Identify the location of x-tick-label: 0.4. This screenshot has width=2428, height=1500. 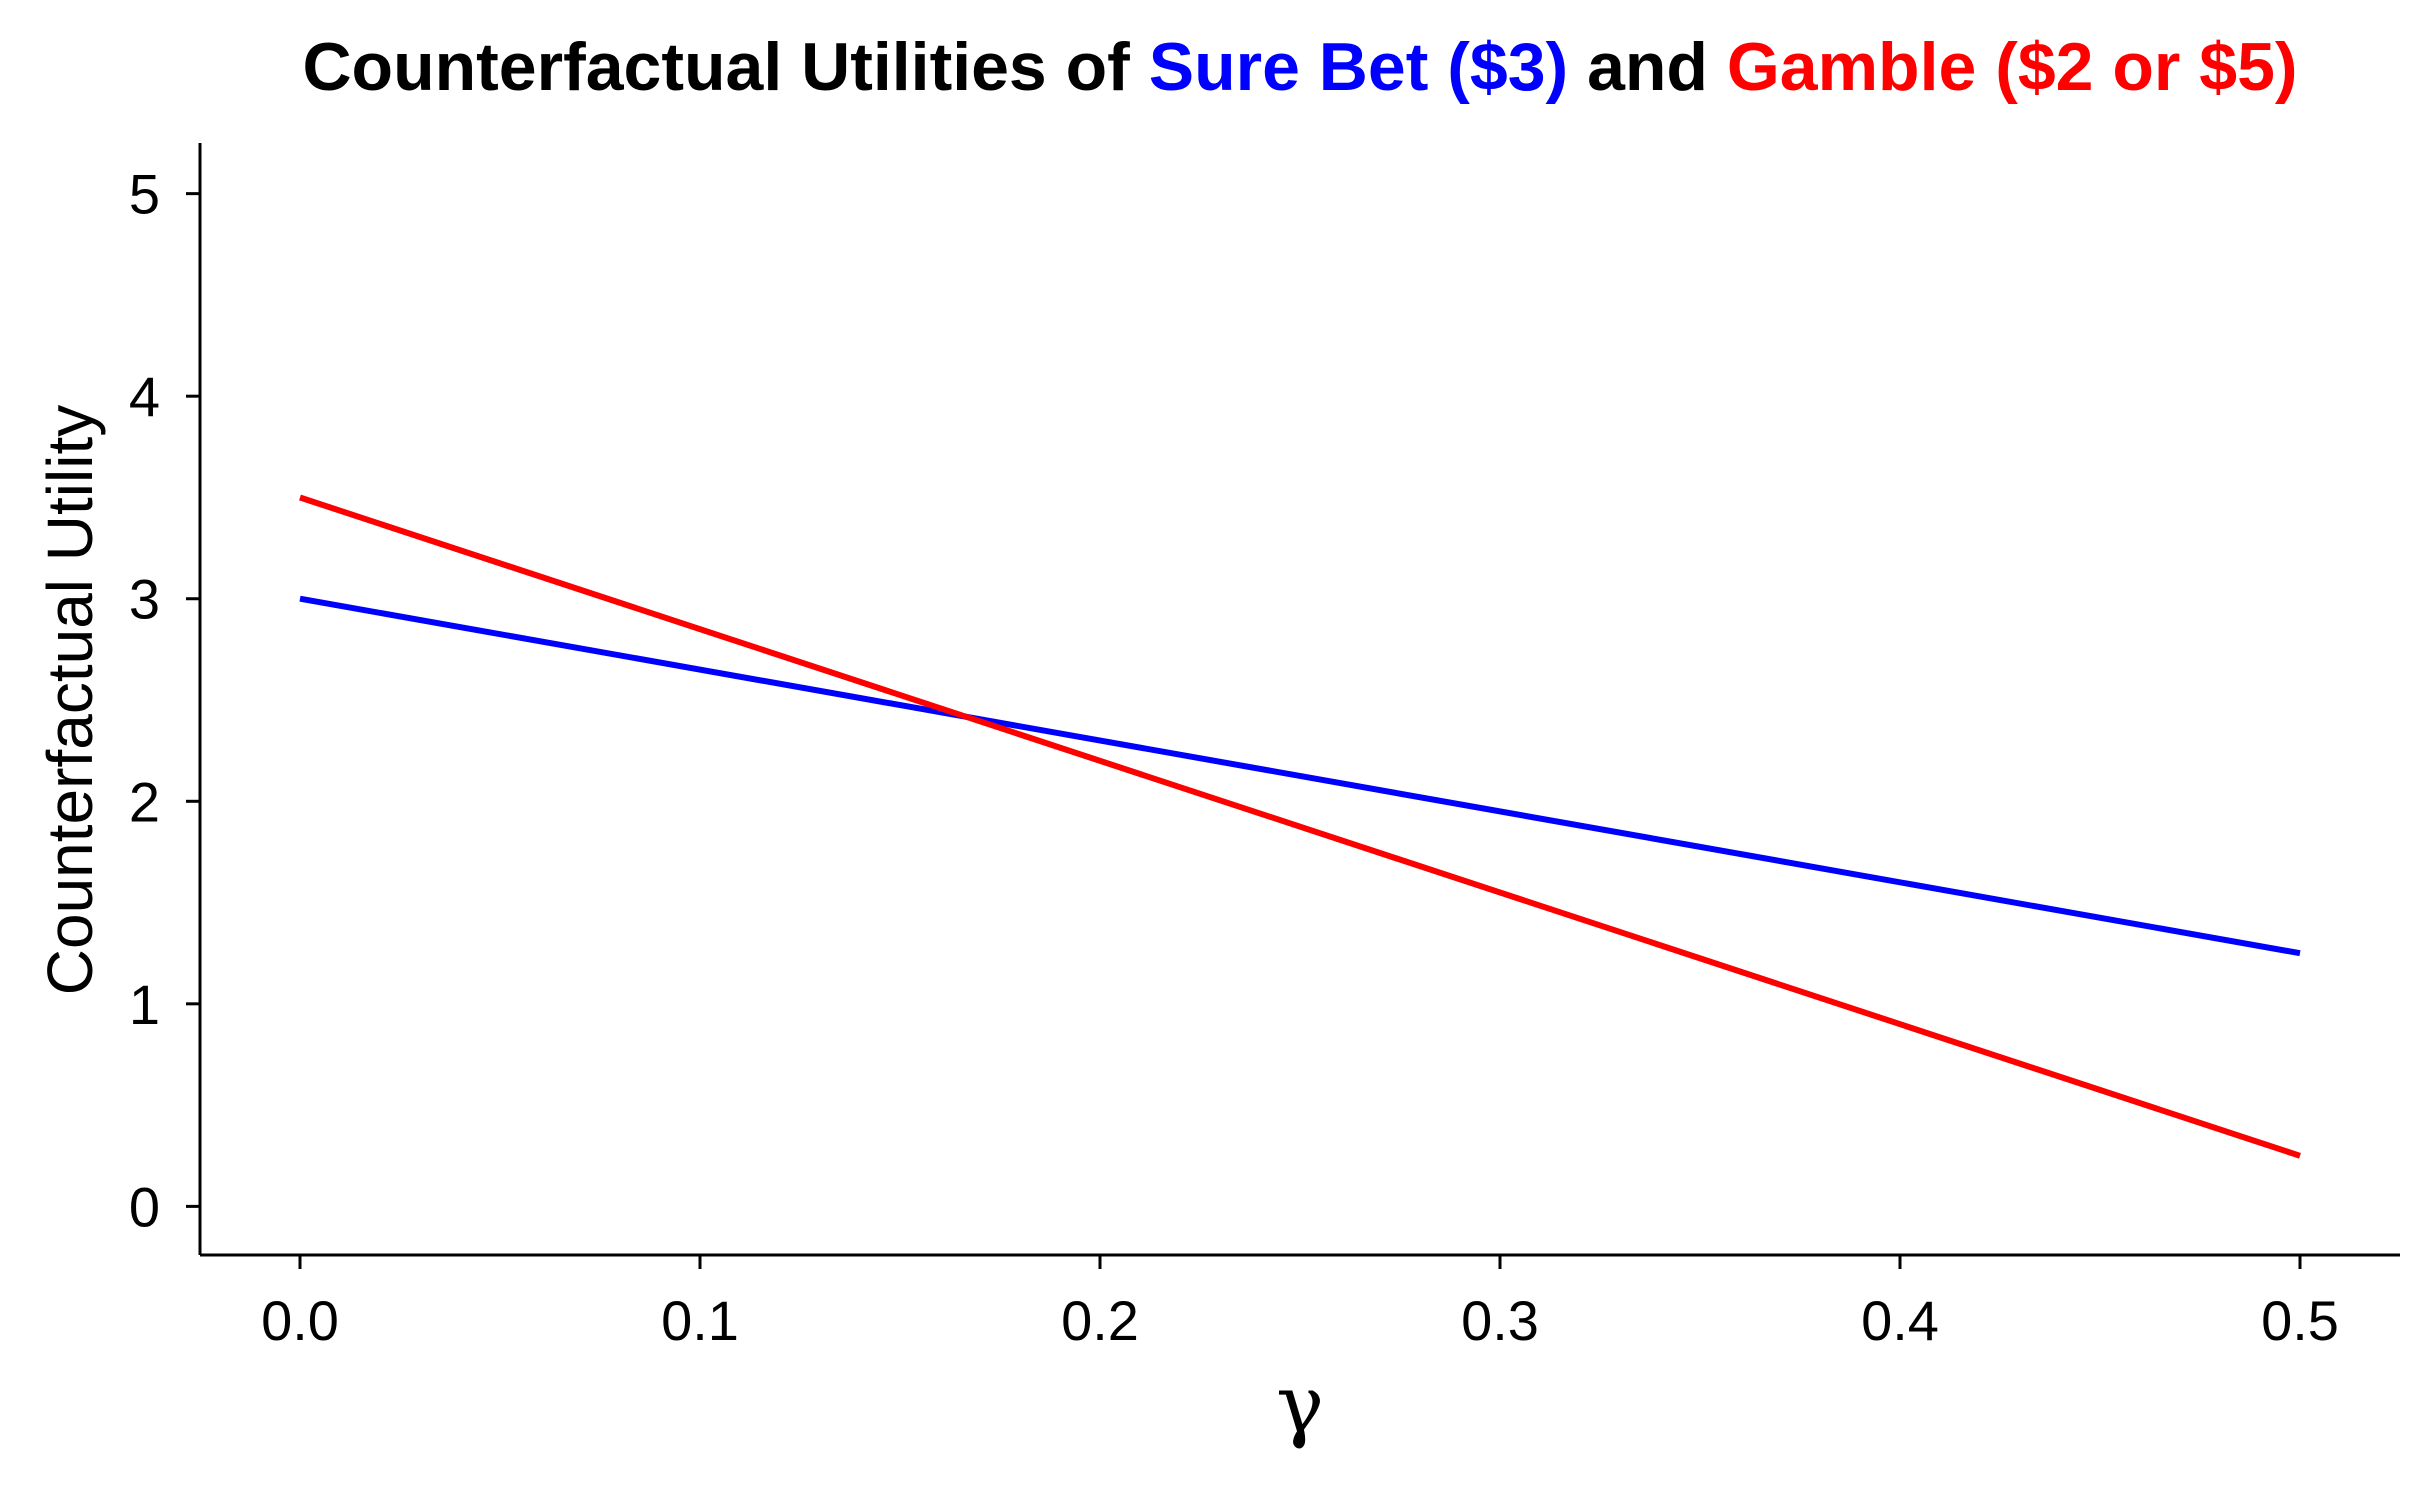
(1900, 1320).